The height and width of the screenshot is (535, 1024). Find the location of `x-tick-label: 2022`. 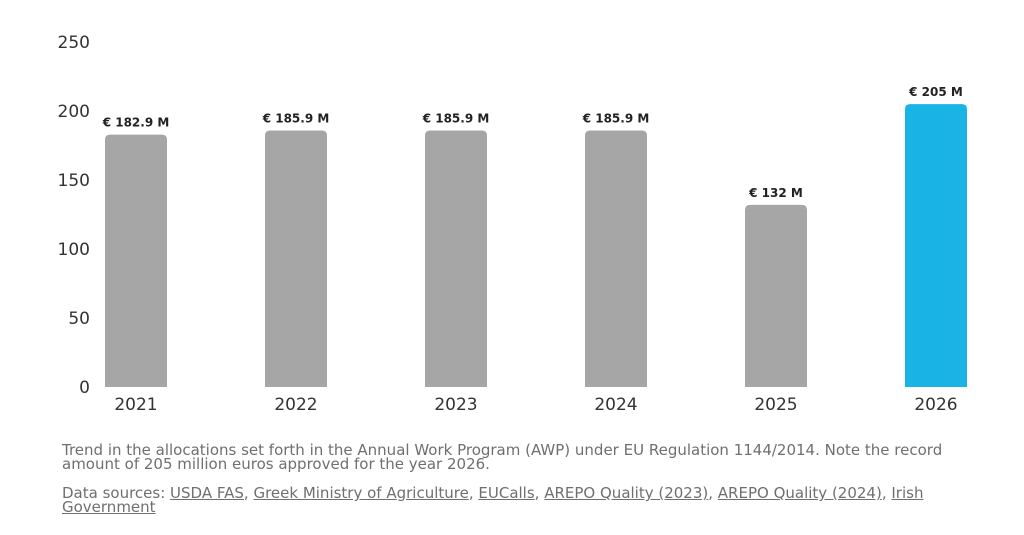

x-tick-label: 2022 is located at coordinates (295, 405).